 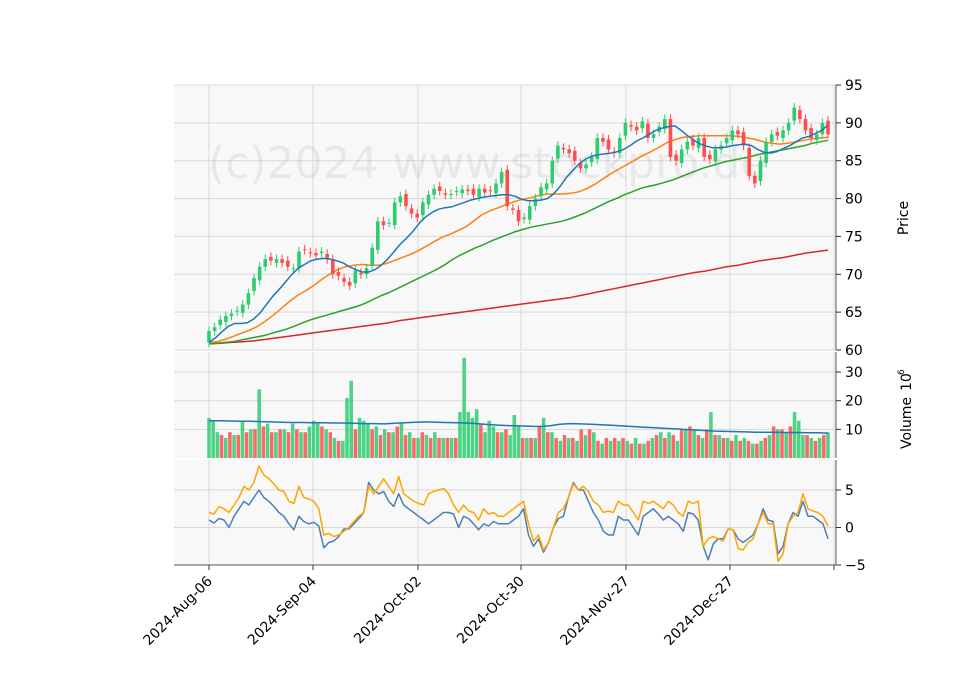 What do you see at coordinates (518, 297) in the screenshot?
I see `ma-long-line` at bounding box center [518, 297].